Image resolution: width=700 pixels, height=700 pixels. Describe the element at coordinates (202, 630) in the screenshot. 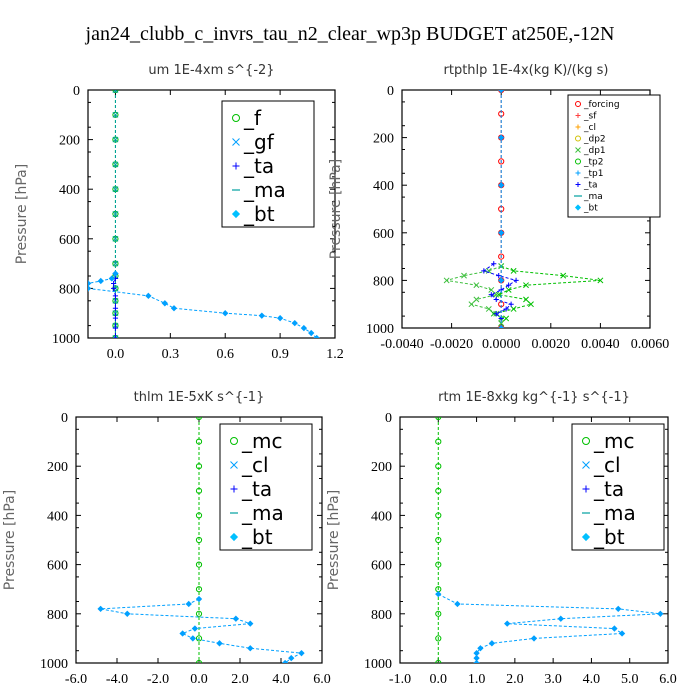

I see `series-line-bt` at that location.